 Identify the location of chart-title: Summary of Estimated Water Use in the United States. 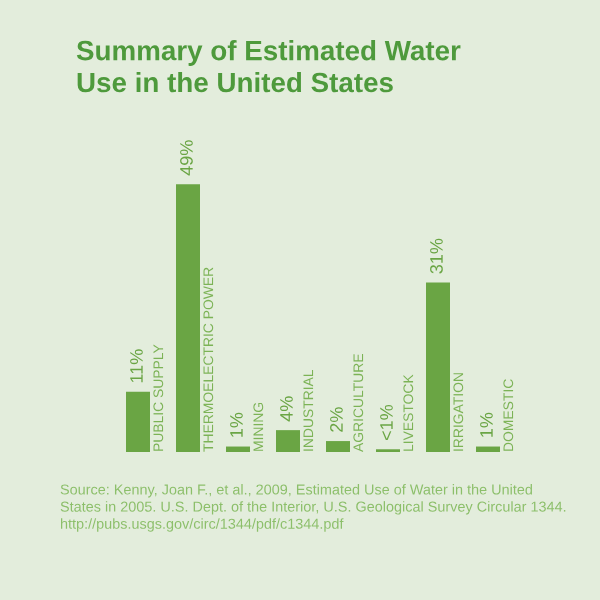
(268, 66).